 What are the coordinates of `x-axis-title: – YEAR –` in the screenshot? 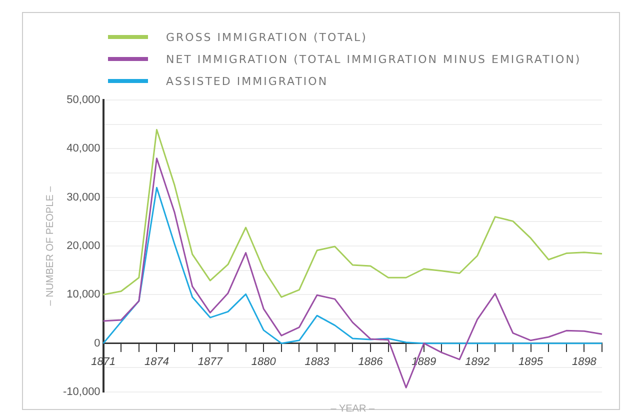 It's located at (352, 407).